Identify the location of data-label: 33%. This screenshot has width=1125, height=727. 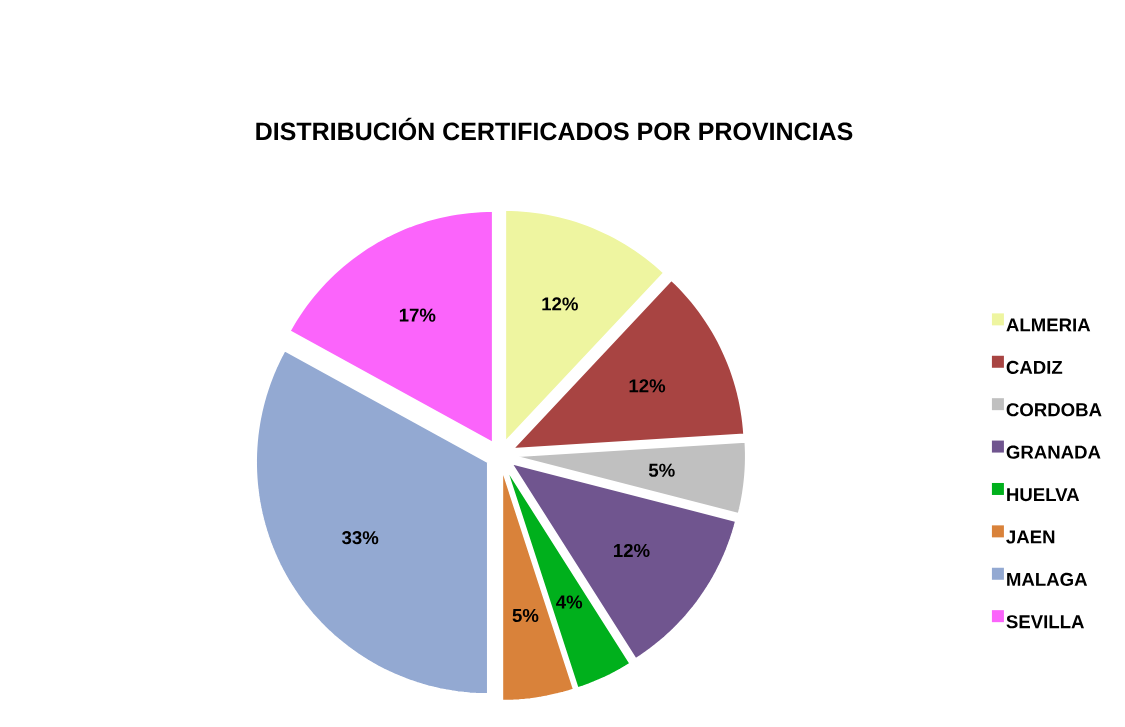
(360, 538).